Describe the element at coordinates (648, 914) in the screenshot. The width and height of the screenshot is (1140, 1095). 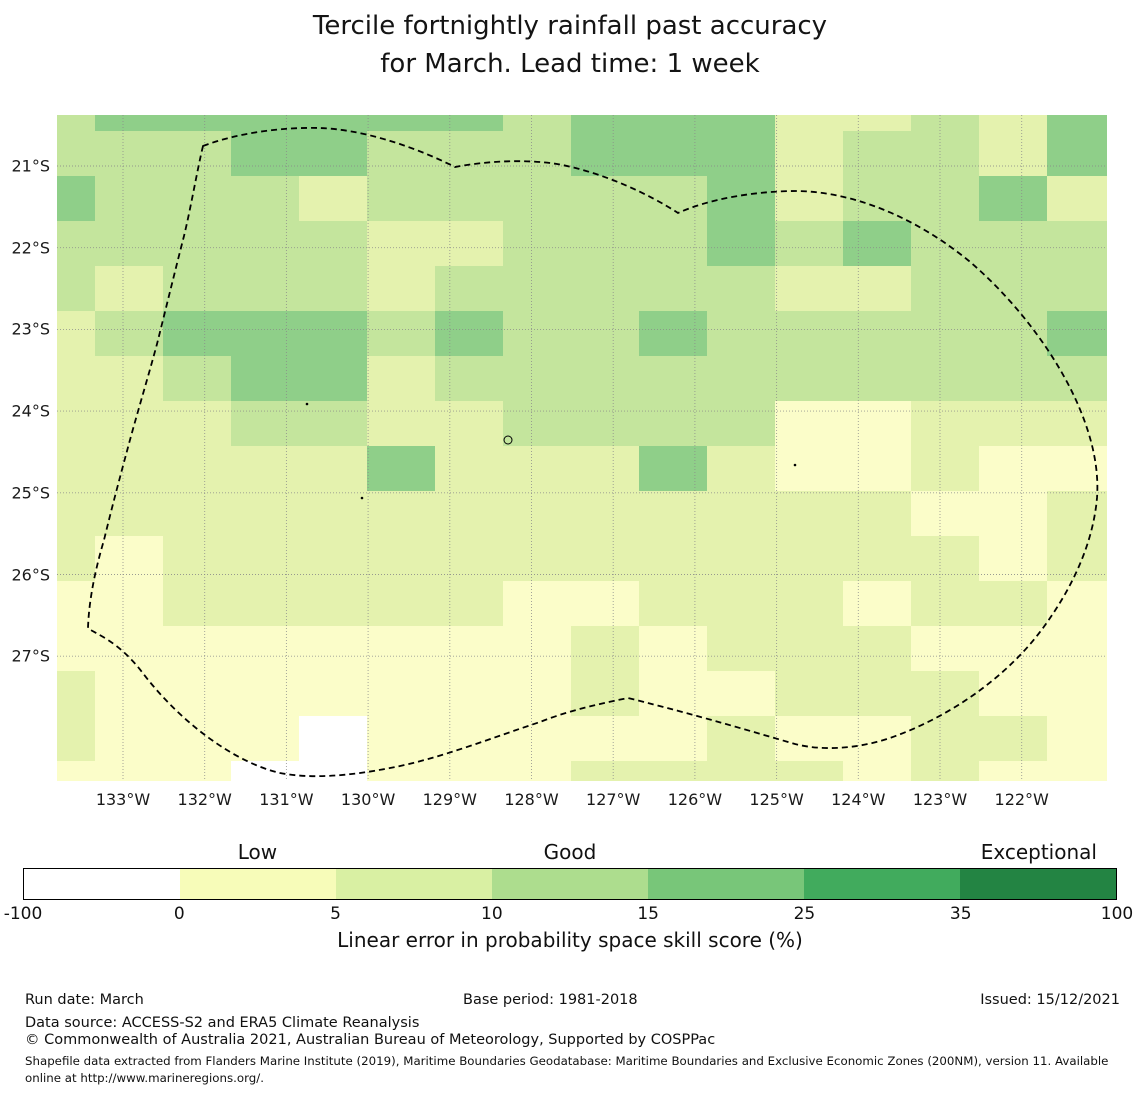
I see `colorbar-tick-label: 15` at that location.